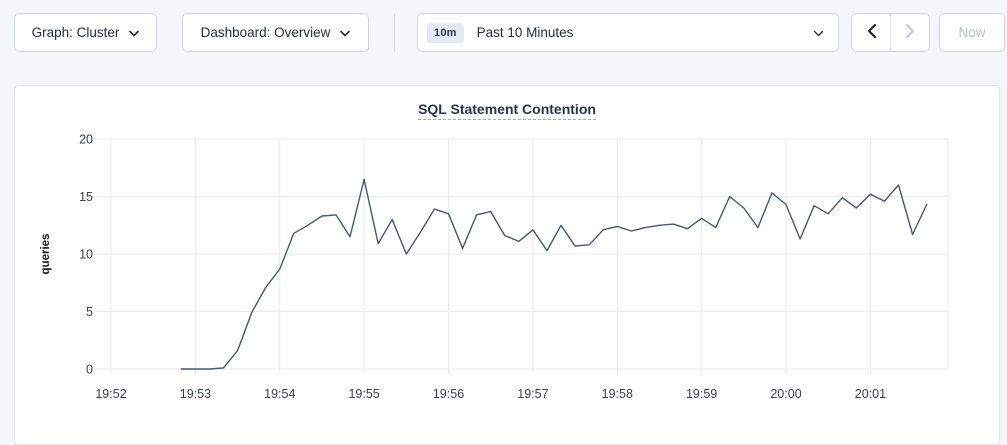 Image resolution: width=1007 pixels, height=445 pixels. I want to click on now-button: Now, so click(972, 32).